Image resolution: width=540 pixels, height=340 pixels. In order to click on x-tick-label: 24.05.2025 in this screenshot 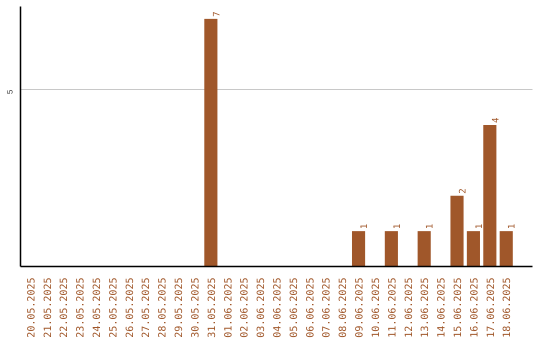, I will do `click(97, 307)`.